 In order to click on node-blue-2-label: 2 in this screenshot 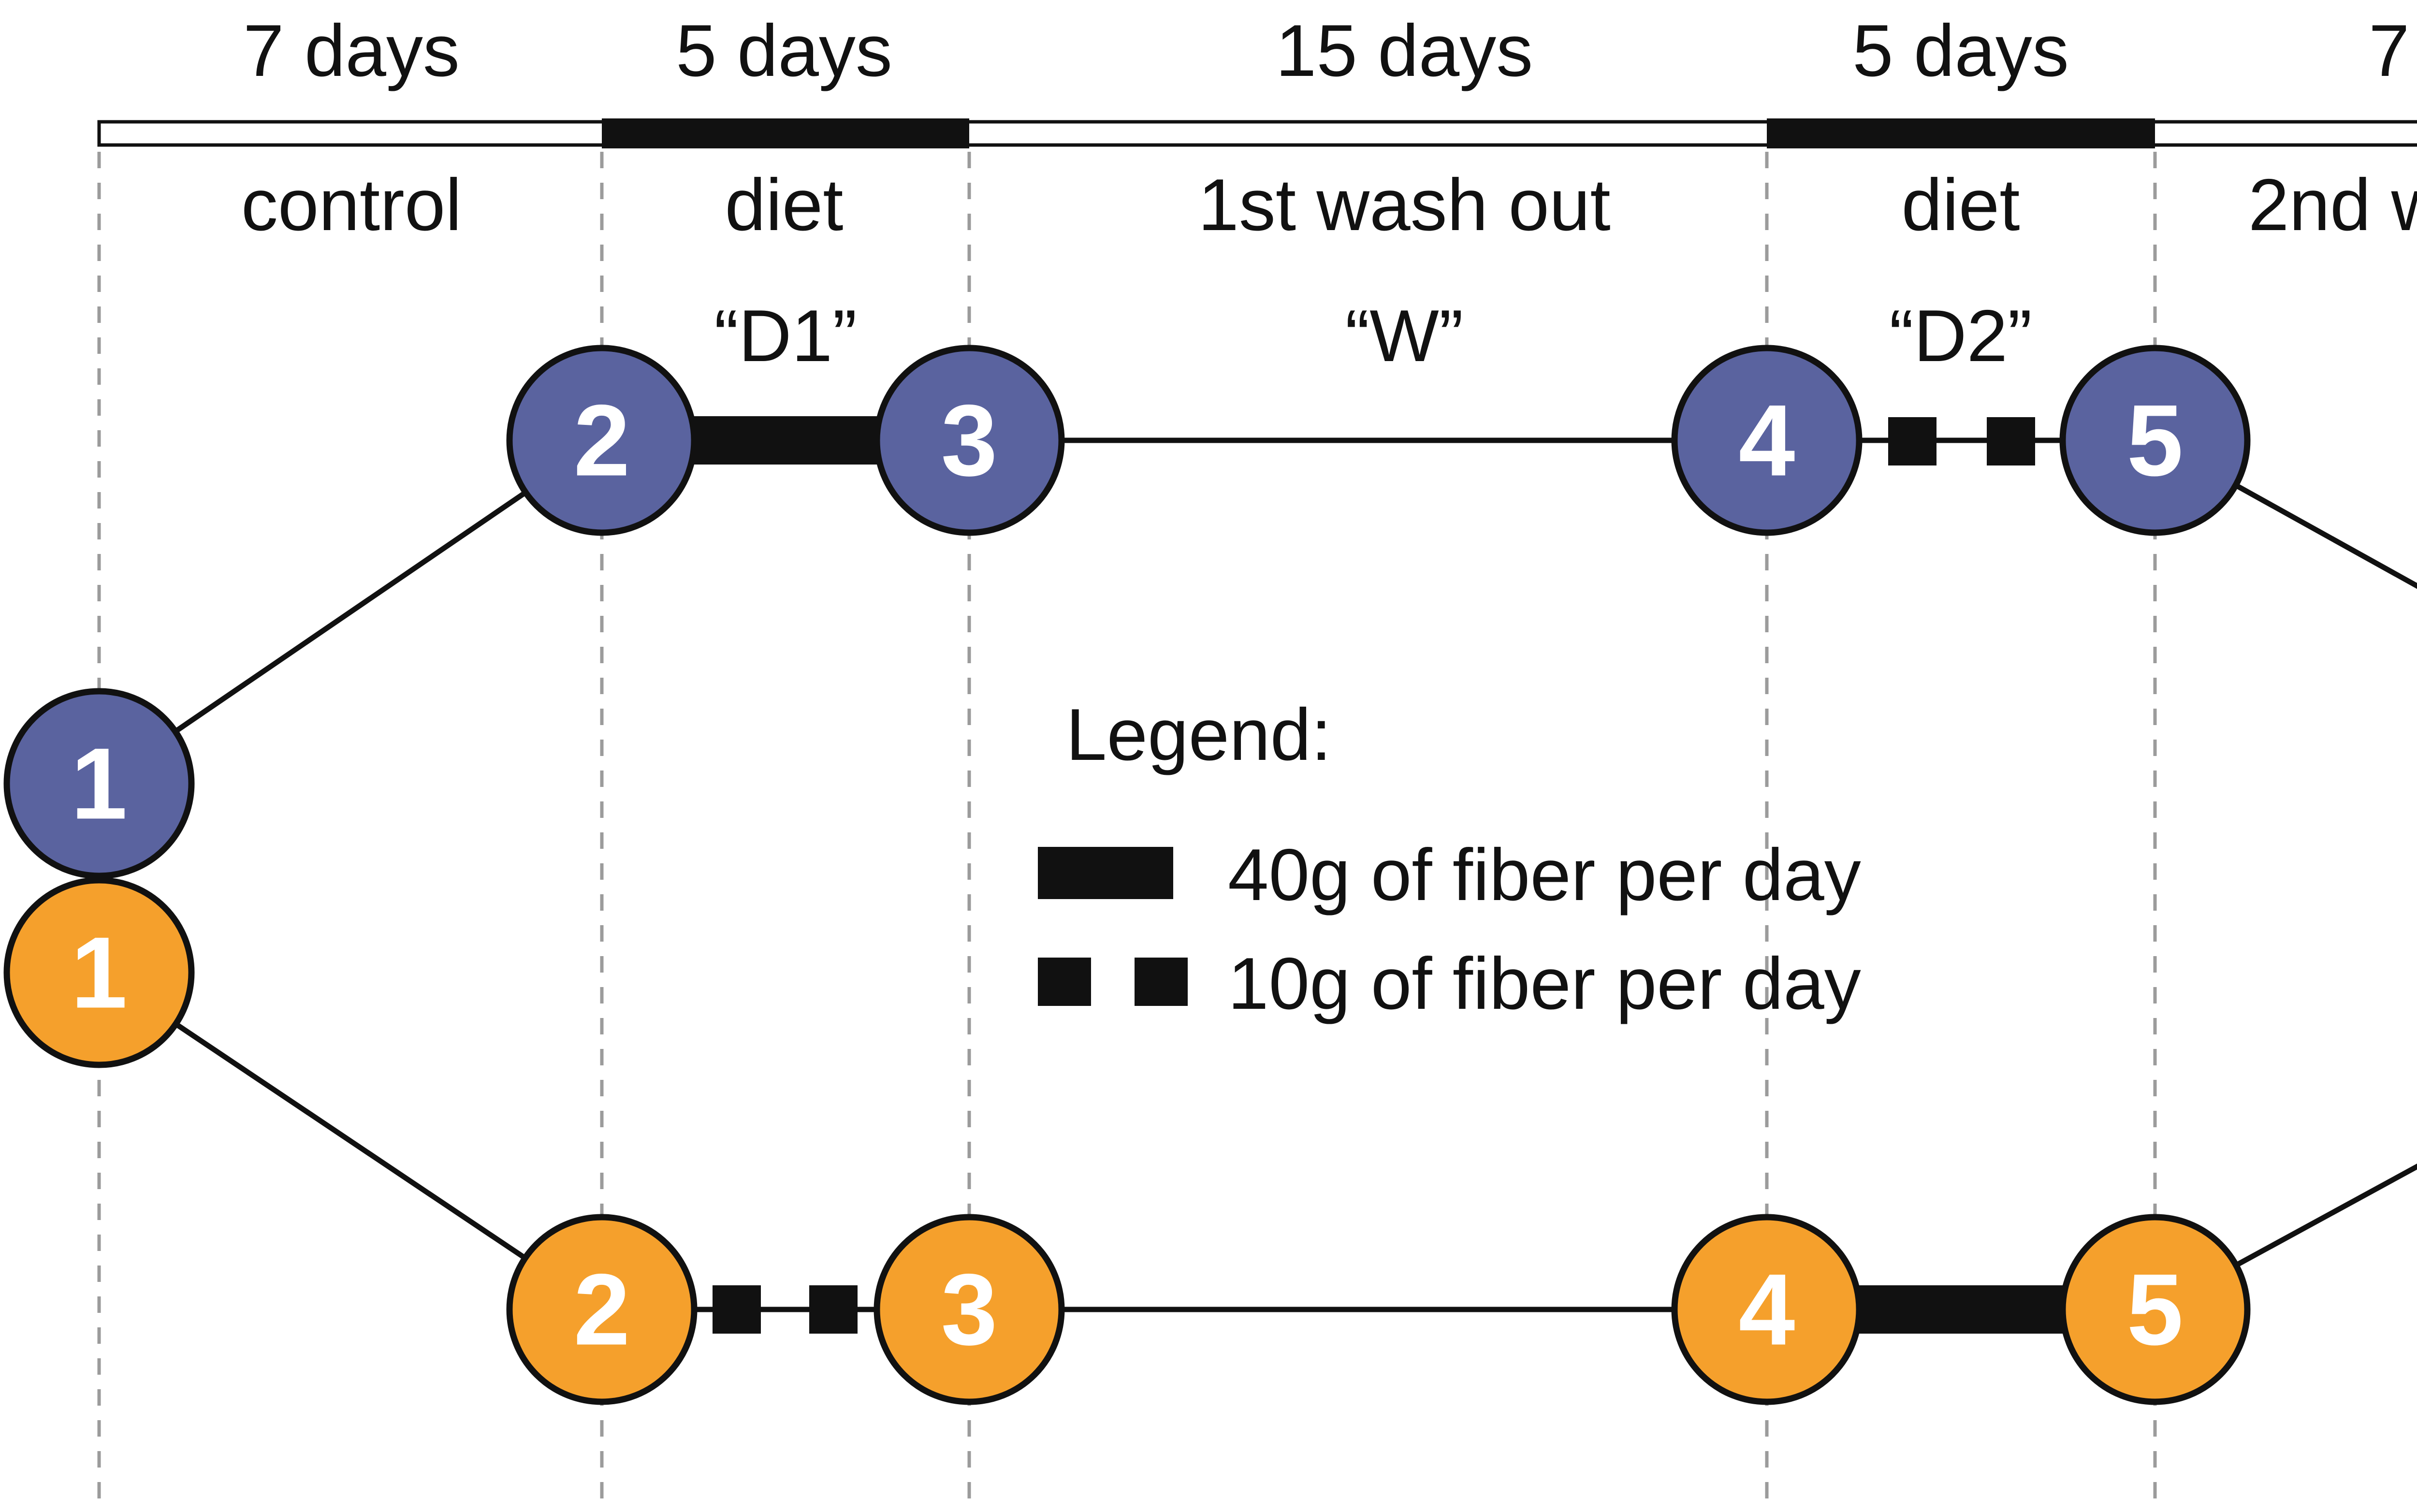, I will do `click(602, 440)`.